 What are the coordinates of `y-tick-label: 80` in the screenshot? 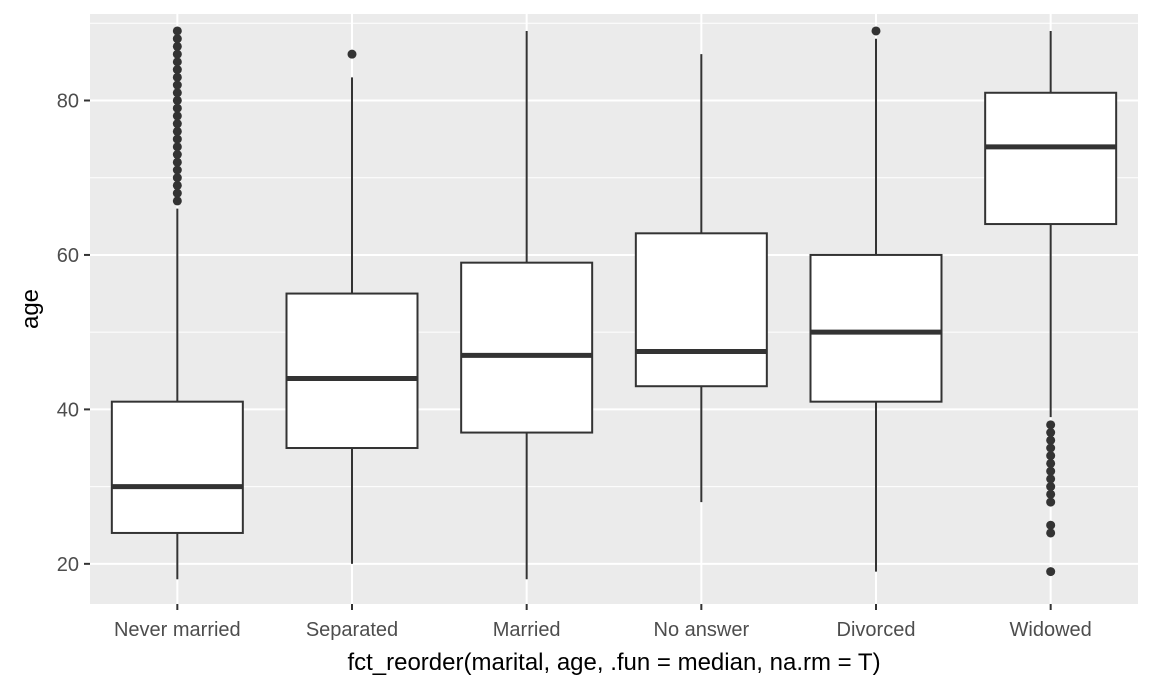 It's located at (68, 101).